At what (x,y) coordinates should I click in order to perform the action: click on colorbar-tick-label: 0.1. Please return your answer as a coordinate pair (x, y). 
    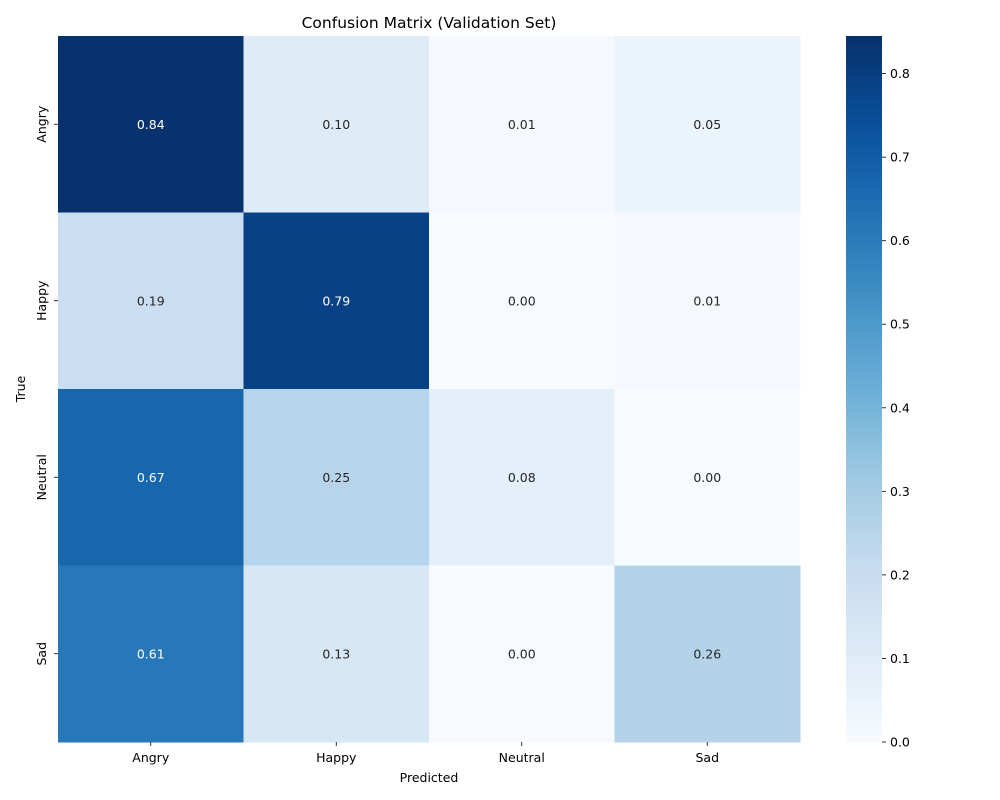
    Looking at the image, I should click on (900, 658).